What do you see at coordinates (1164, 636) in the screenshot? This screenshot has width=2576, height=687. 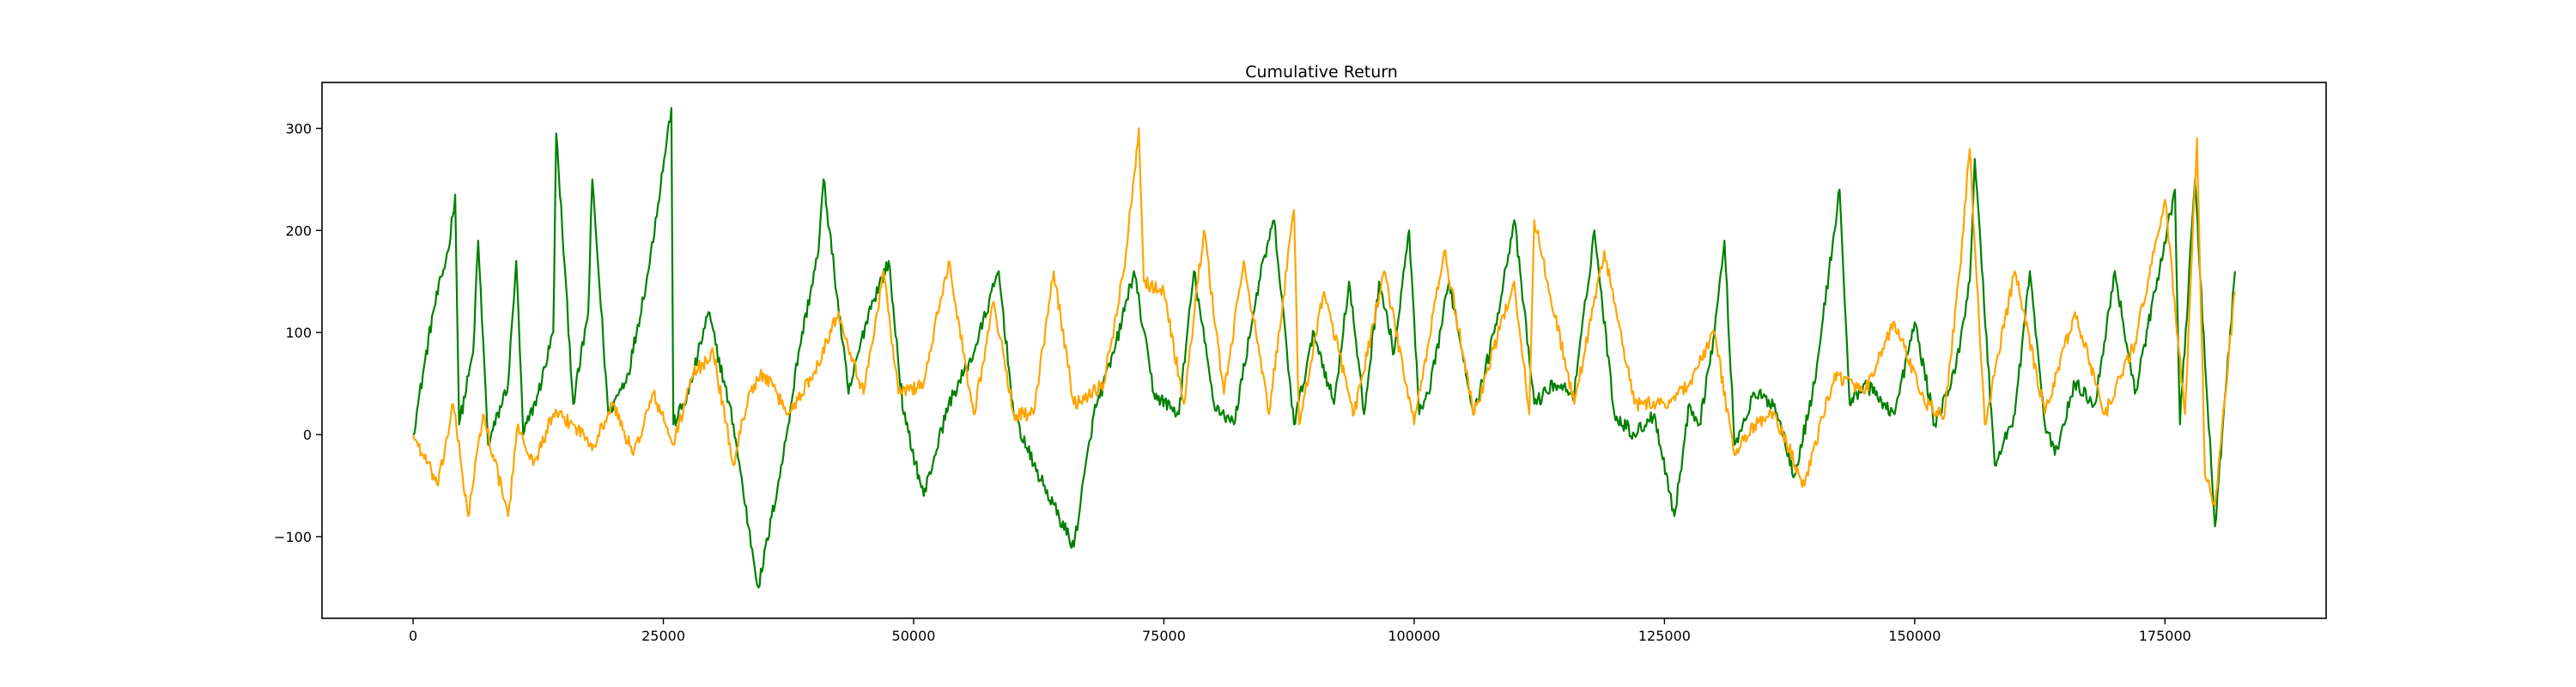 I see `x-tick-label: 75000` at bounding box center [1164, 636].